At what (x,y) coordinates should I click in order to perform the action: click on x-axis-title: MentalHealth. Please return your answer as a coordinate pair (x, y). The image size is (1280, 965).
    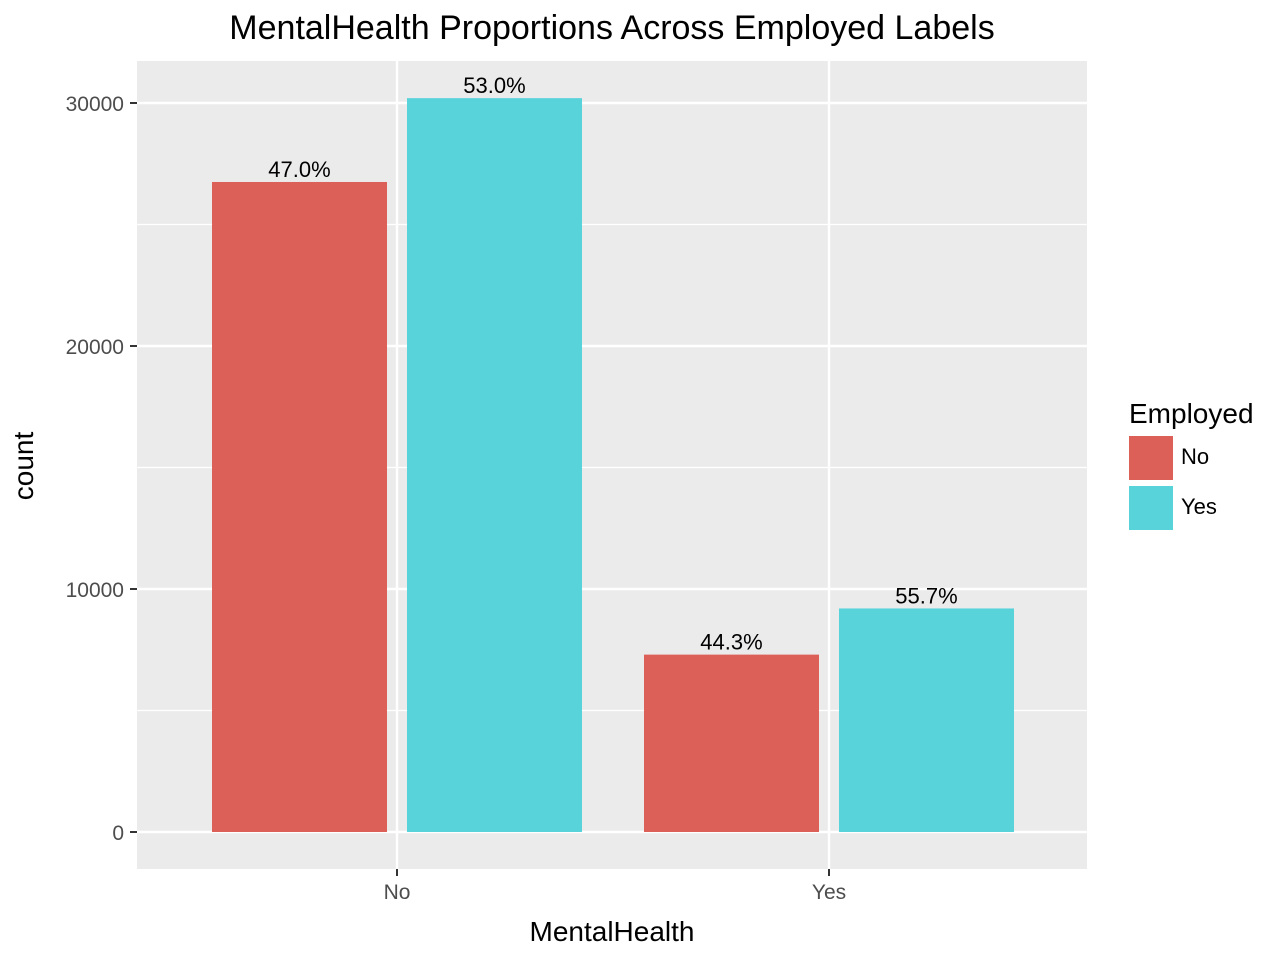
    Looking at the image, I should click on (612, 931).